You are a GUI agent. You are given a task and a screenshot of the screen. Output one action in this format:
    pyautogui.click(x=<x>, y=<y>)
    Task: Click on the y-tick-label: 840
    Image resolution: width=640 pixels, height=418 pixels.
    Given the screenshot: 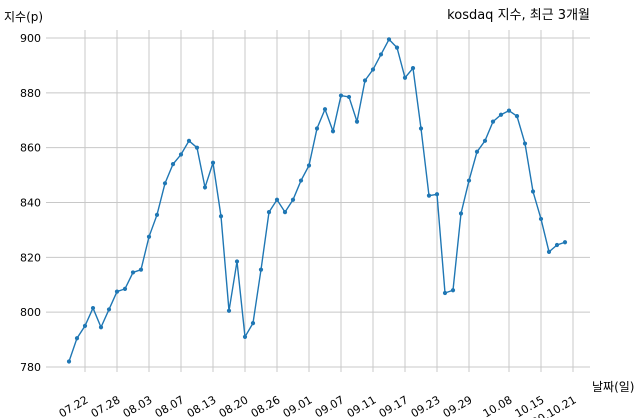 What is the action you would take?
    pyautogui.click(x=30, y=203)
    